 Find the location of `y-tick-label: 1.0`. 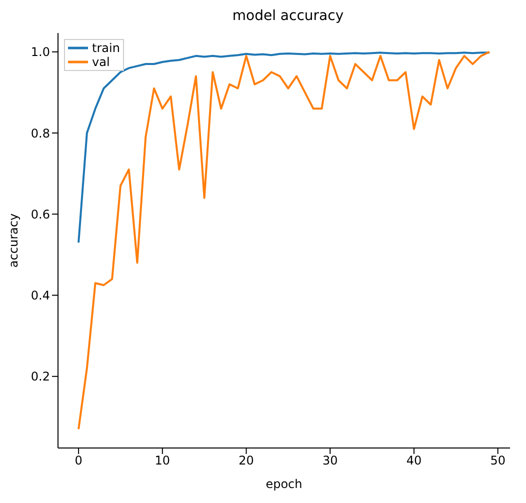

y-tick-label: 1.0 is located at coordinates (40, 52).